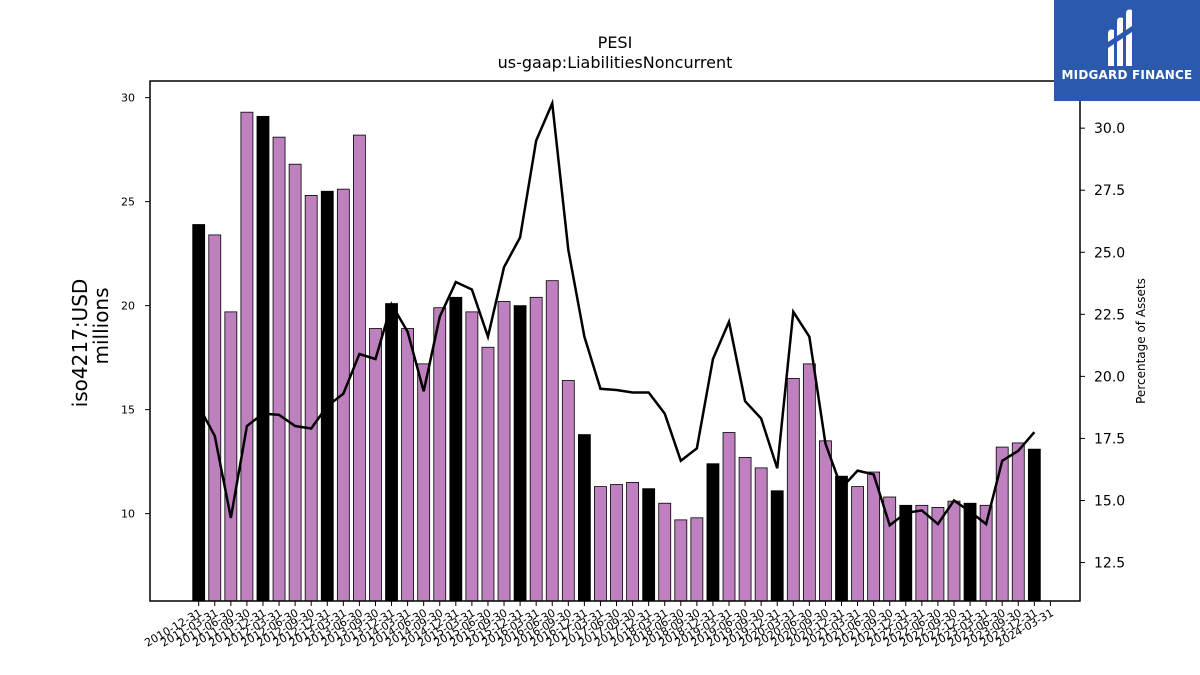 The image size is (1200, 675). What do you see at coordinates (80, 343) in the screenshot?
I see `y-axis-label-units: iso4217:USD` at bounding box center [80, 343].